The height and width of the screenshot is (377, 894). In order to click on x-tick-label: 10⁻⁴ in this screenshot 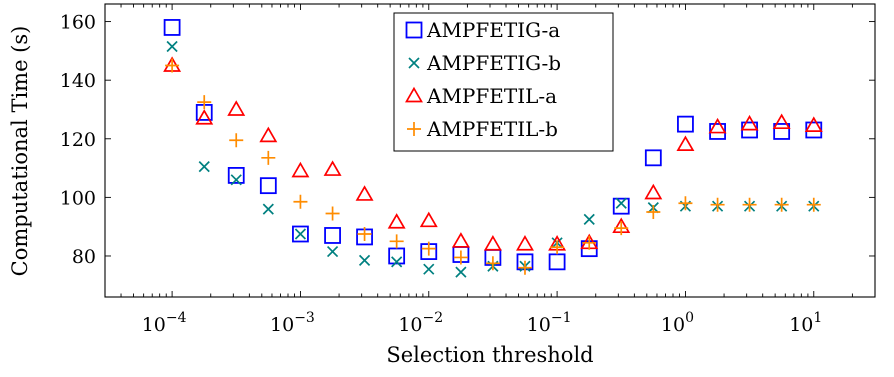, I will do `click(164, 323)`.